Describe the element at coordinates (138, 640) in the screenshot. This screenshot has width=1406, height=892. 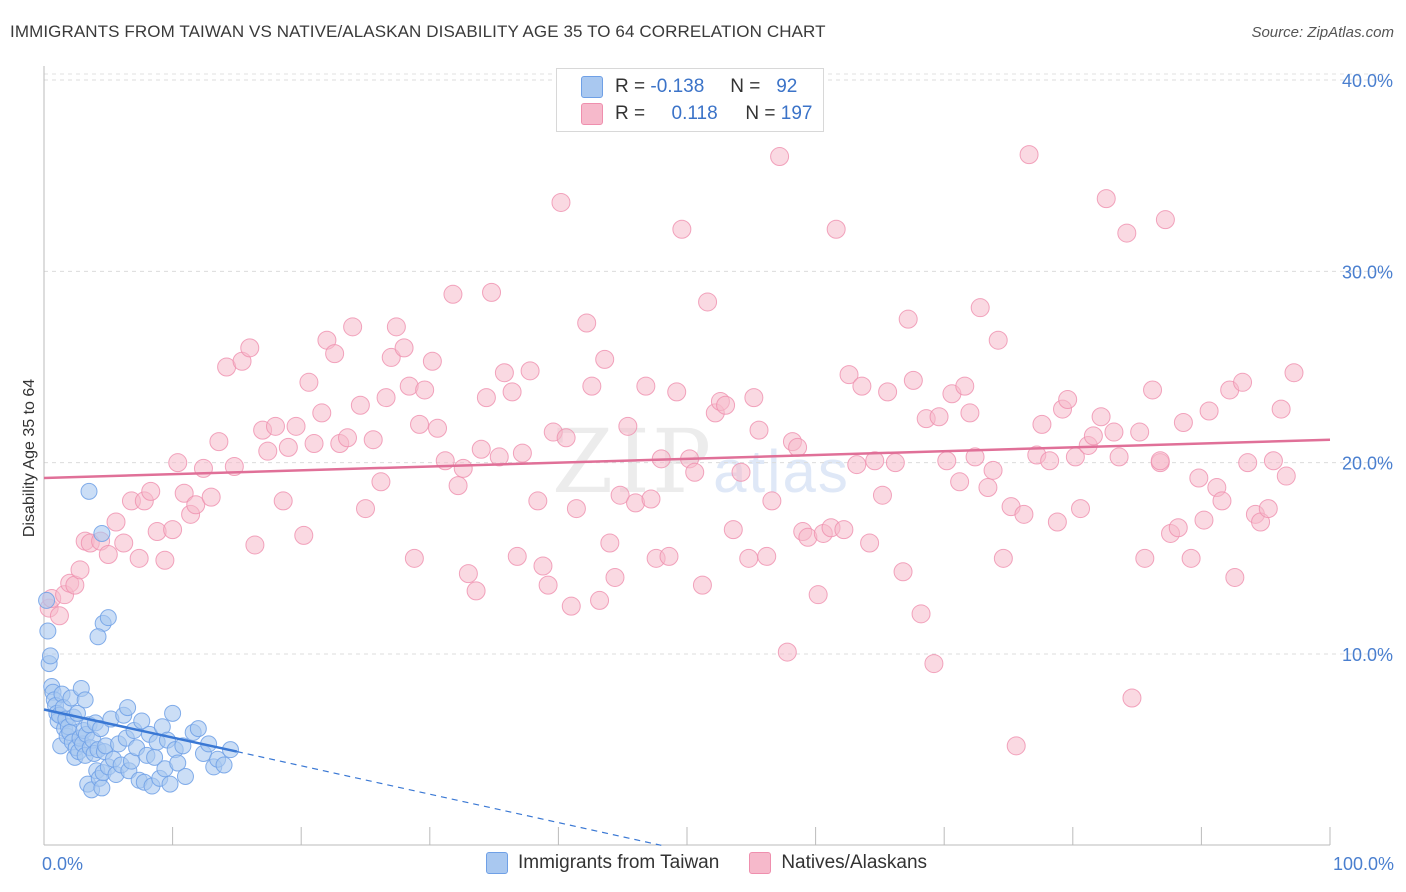
I see `taiwan-points` at that location.